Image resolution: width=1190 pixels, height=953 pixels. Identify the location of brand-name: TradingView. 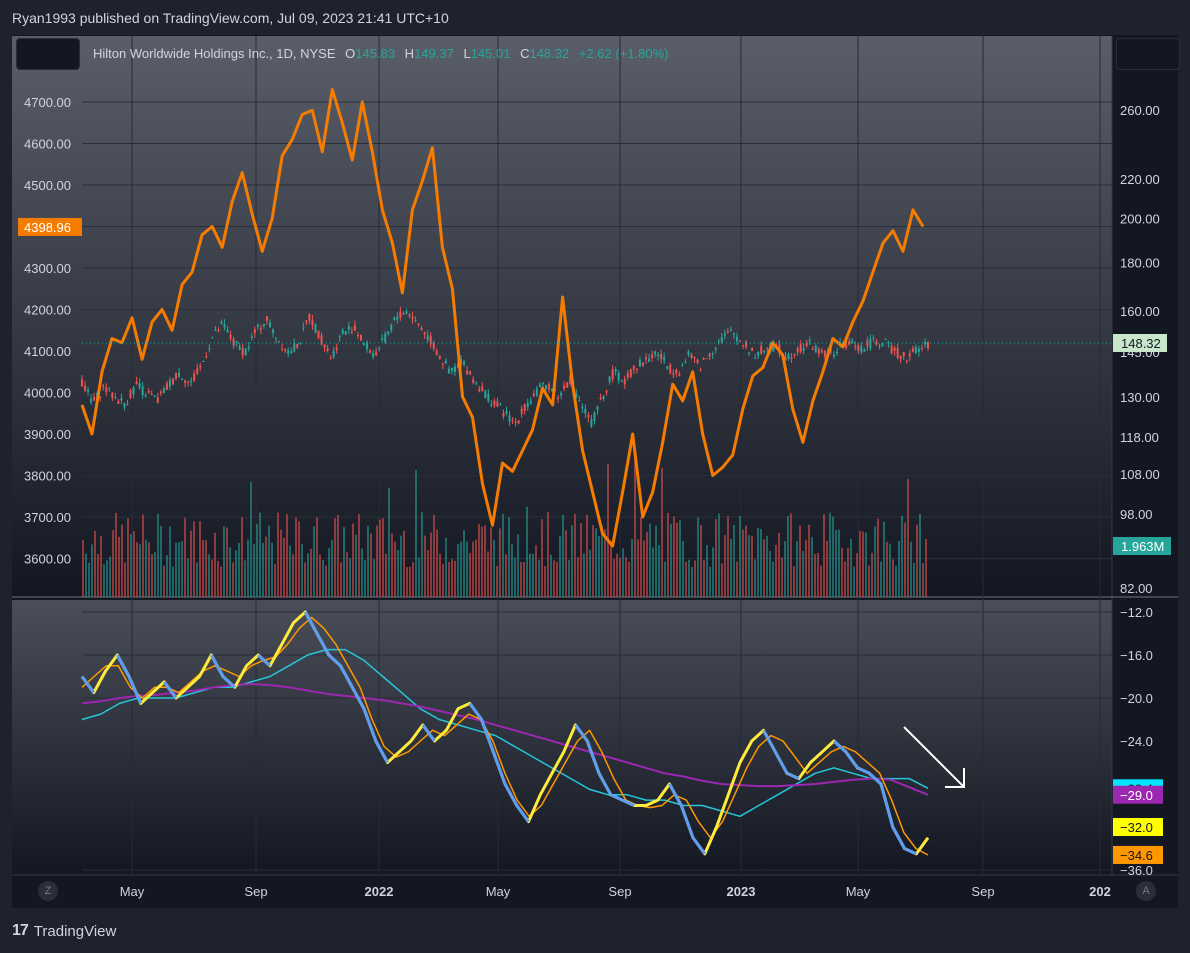
(75, 931).